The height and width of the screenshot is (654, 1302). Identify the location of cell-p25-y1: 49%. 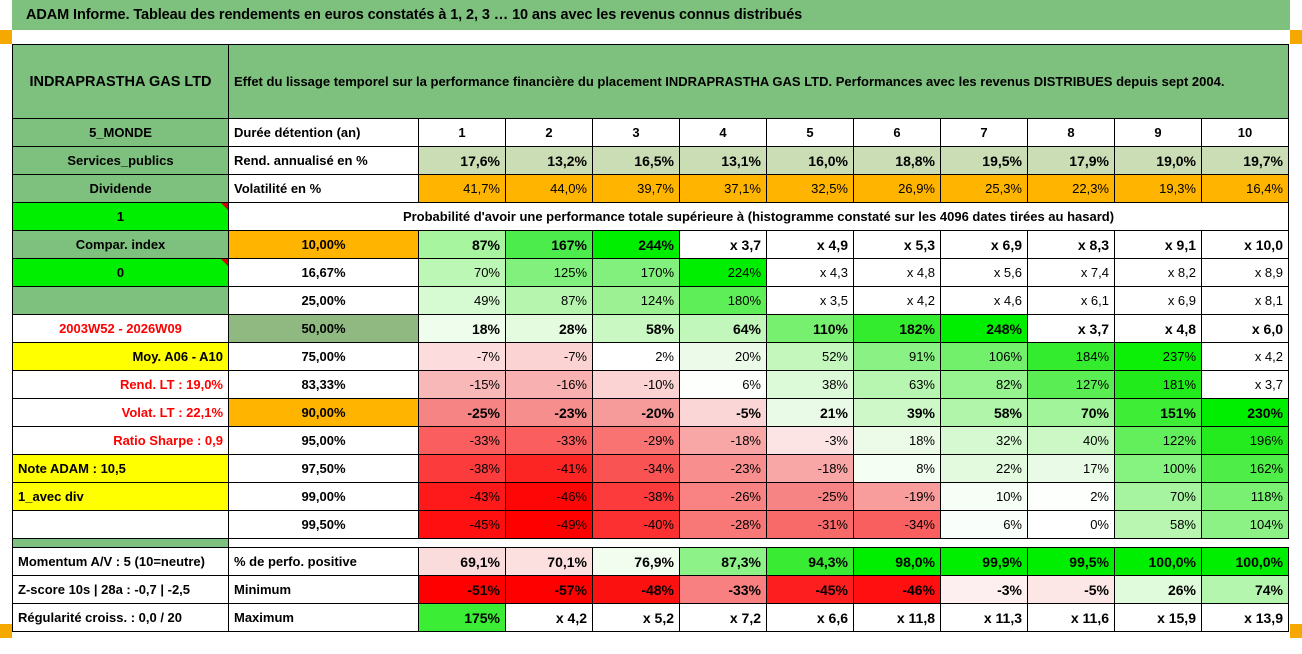
(462, 300).